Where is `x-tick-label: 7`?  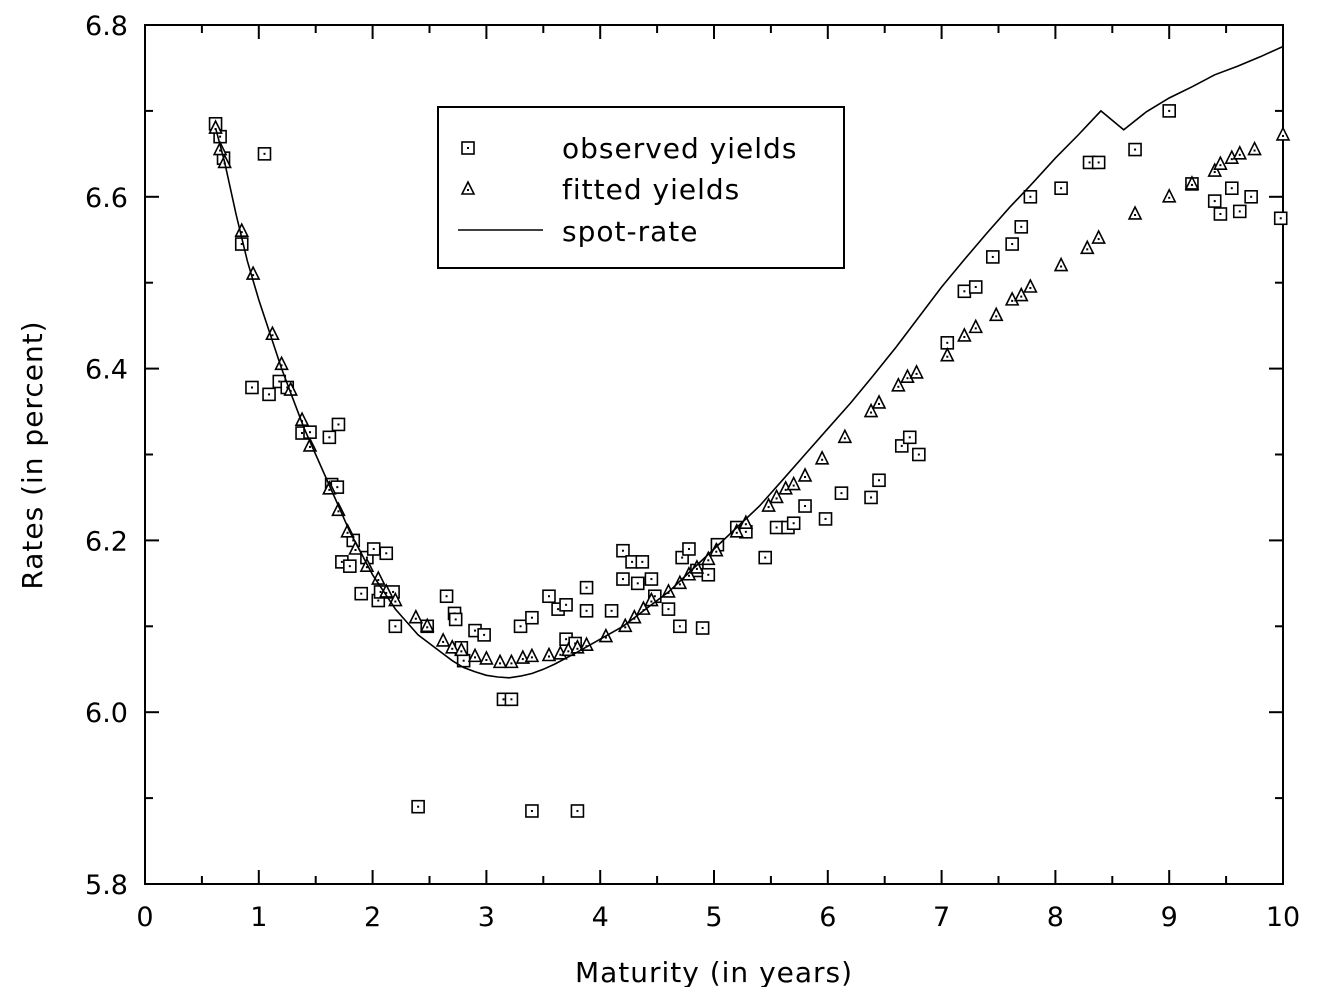
x-tick-label: 7 is located at coordinates (941, 917).